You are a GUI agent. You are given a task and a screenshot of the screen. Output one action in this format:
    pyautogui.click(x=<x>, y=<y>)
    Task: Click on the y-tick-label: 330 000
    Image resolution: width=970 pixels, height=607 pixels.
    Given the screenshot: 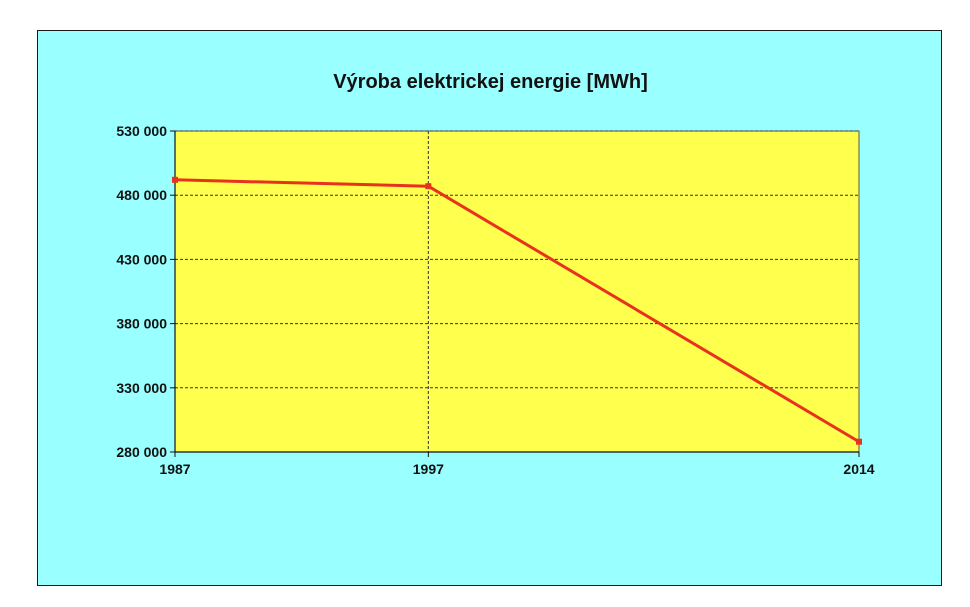 What is the action you would take?
    pyautogui.click(x=141, y=388)
    